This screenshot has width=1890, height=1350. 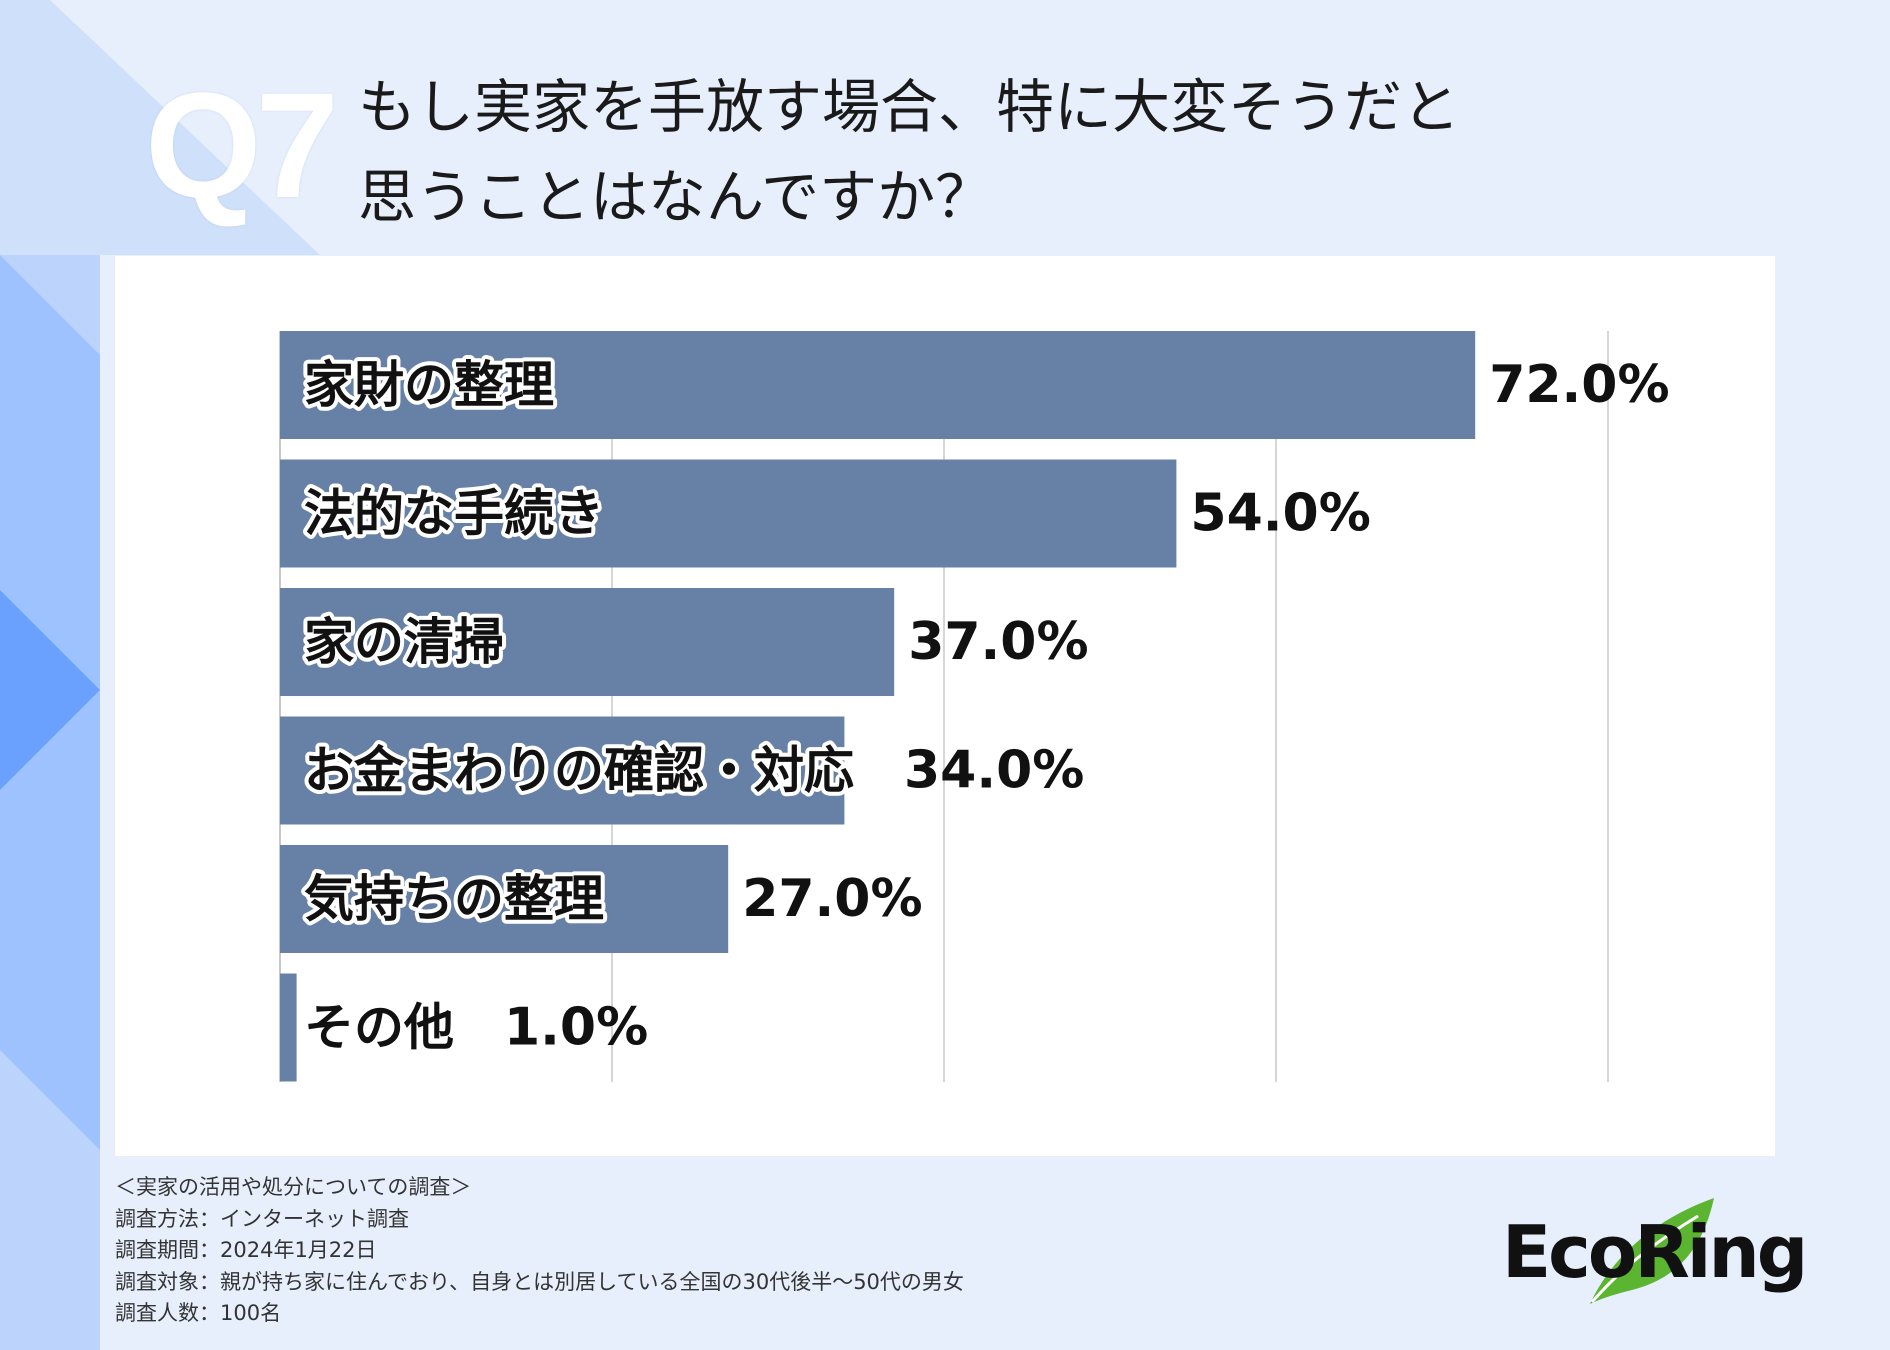 What do you see at coordinates (198, 1313) in the screenshot?
I see `footnote-count: 調査人数：100名` at bounding box center [198, 1313].